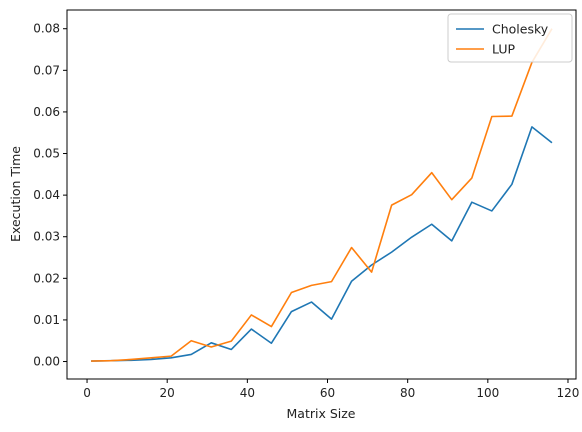  I want to click on x-axis-label: Matrix Size, so click(321, 413).